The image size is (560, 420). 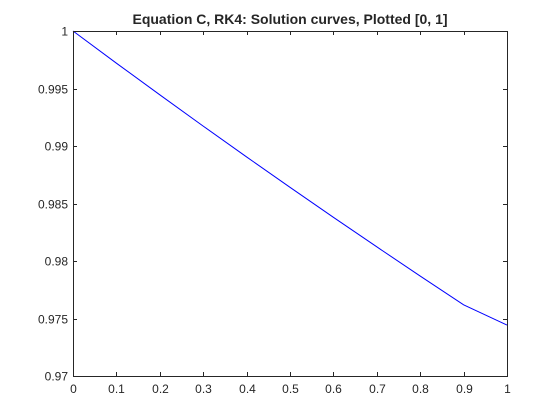 What do you see at coordinates (57, 377) in the screenshot?
I see `y-tick-label: 0.97` at bounding box center [57, 377].